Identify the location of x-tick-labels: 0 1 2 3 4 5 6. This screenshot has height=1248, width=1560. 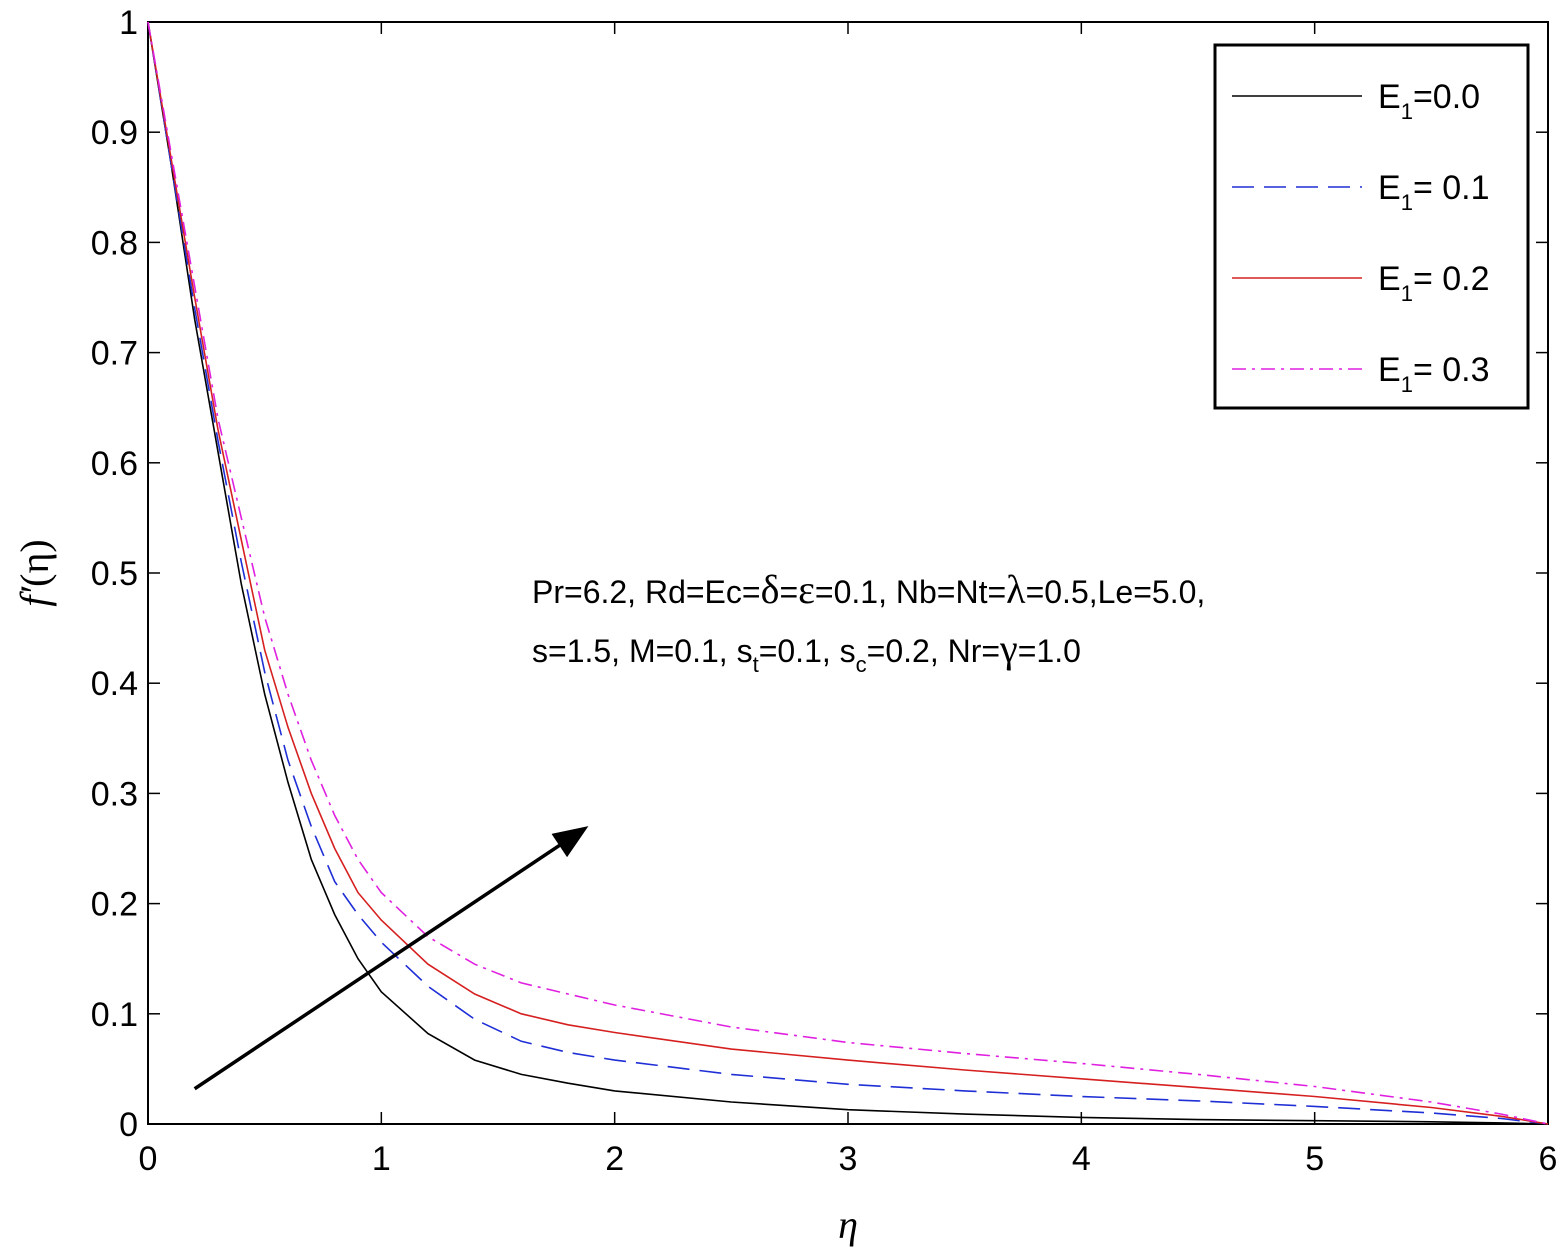
(848, 1159).